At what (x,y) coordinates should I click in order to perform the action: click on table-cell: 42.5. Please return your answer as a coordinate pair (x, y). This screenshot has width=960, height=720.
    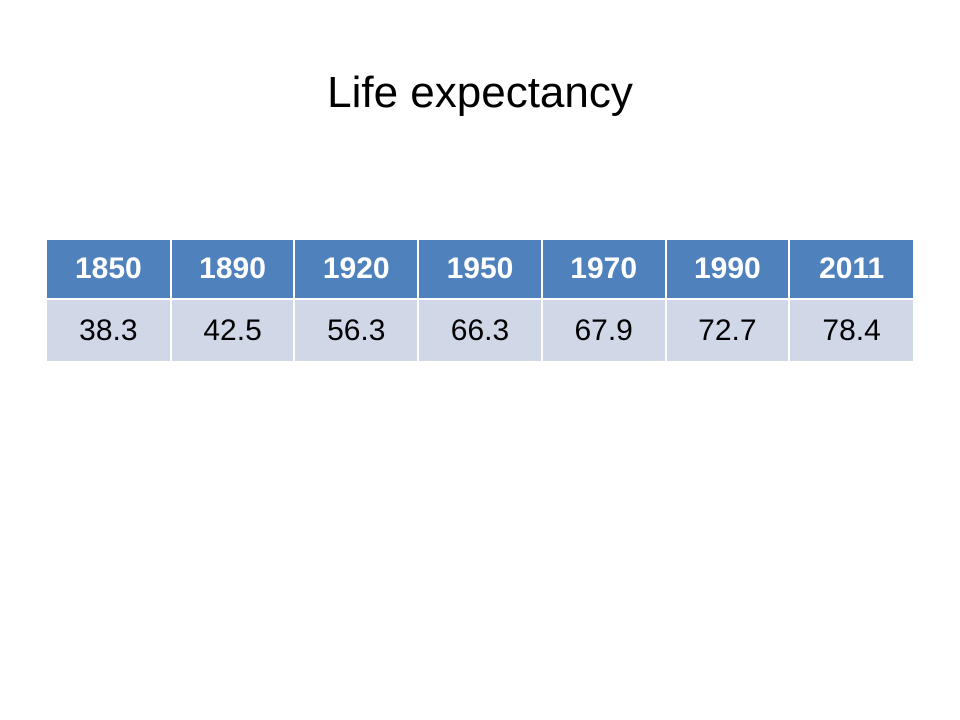
    Looking at the image, I should click on (232, 329).